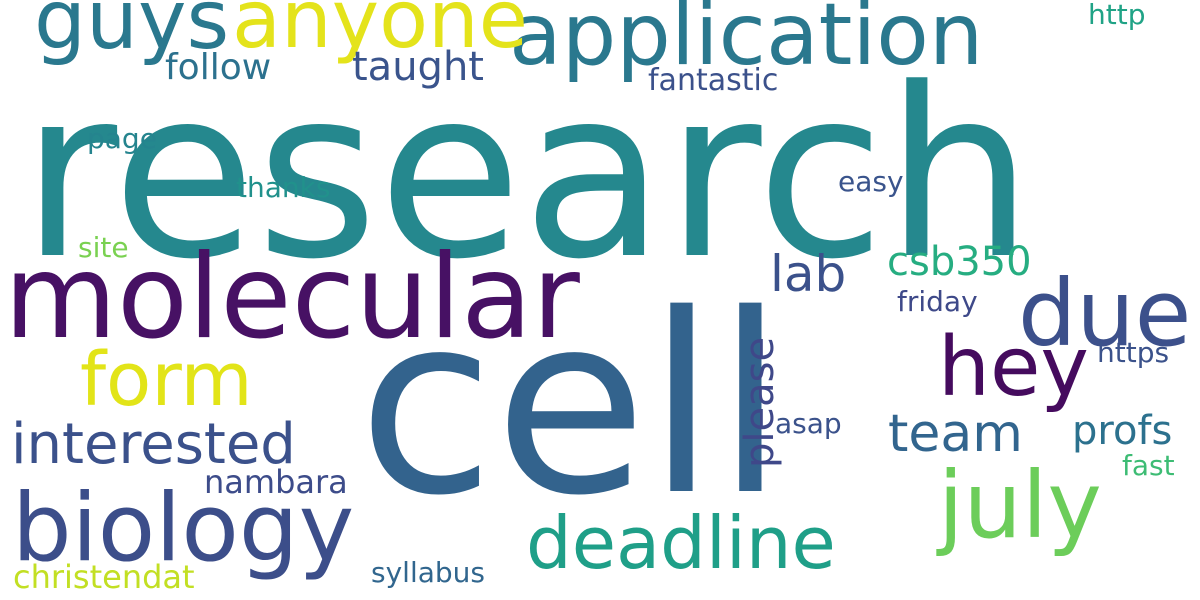  I want to click on word-easy: easy, so click(871, 181).